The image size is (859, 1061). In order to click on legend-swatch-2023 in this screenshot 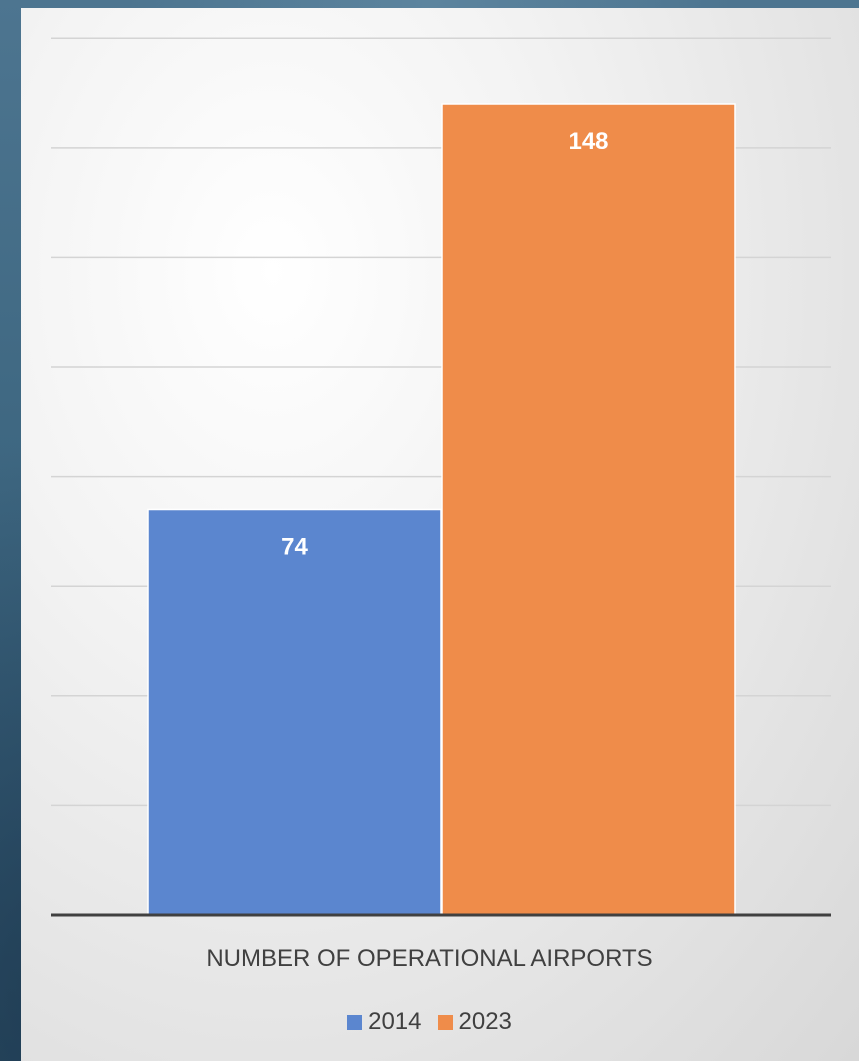, I will do `click(445, 1022)`.